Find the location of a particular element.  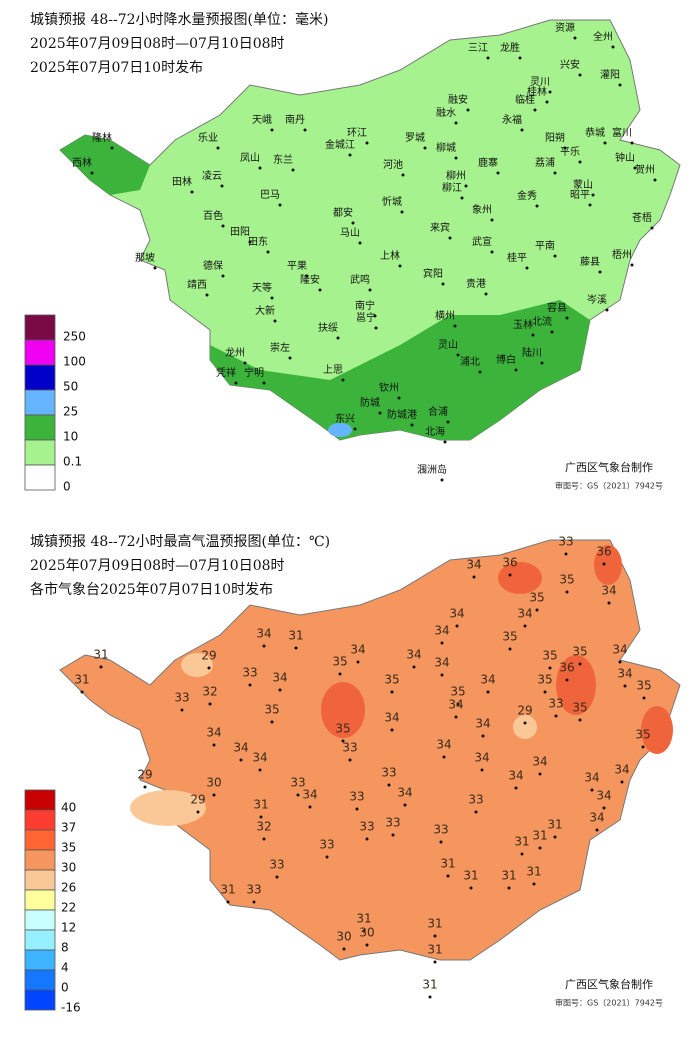

city-label: 上思 is located at coordinates (333, 370).